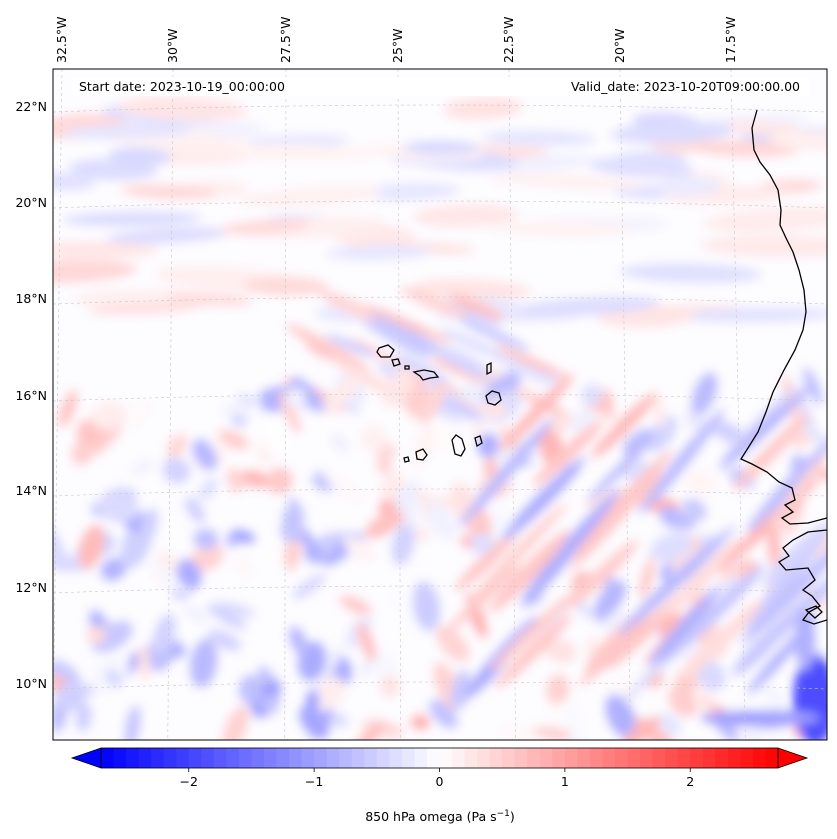 The image size is (837, 839). What do you see at coordinates (285, 40) in the screenshot?
I see `lon-label: 27.5°W` at bounding box center [285, 40].